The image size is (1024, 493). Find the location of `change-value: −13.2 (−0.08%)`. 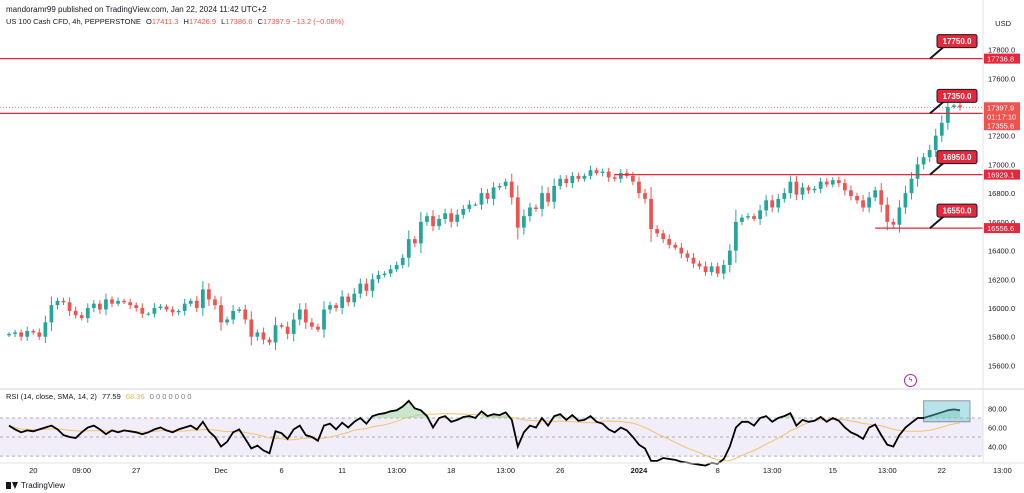

change-value: −13.2 (−0.08%) is located at coordinates (318, 21).